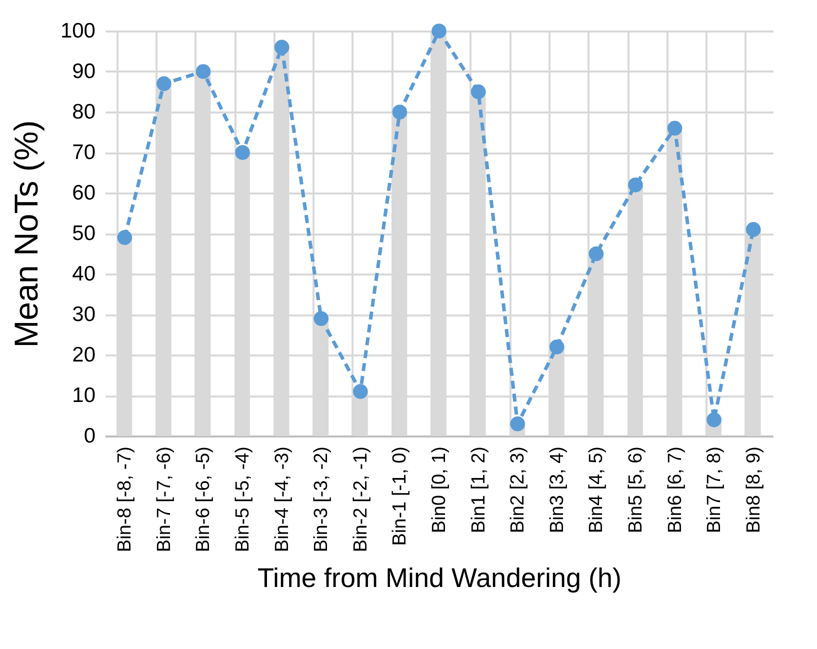 The image size is (817, 649). Describe the element at coordinates (84, 274) in the screenshot. I see `y-tick-label: 40` at that location.